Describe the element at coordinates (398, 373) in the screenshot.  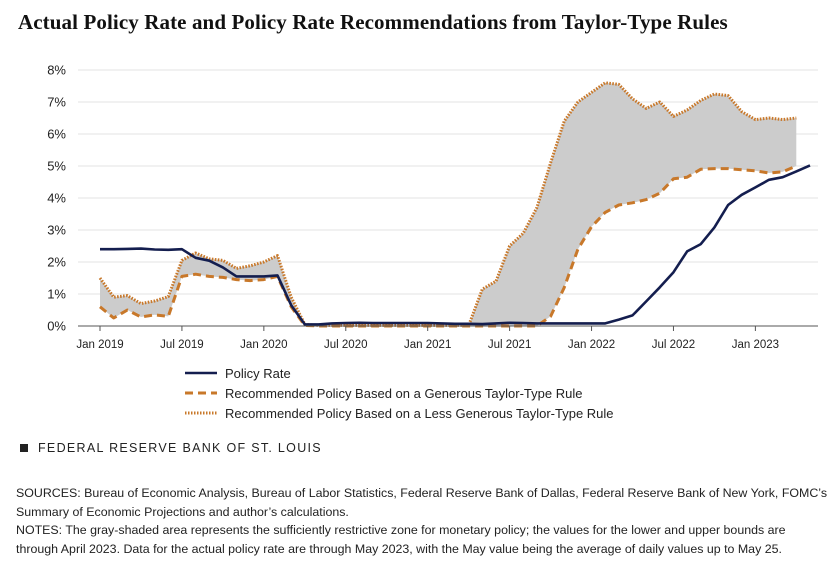
I see `legend-item-policy-rate: Policy Rate` at that location.